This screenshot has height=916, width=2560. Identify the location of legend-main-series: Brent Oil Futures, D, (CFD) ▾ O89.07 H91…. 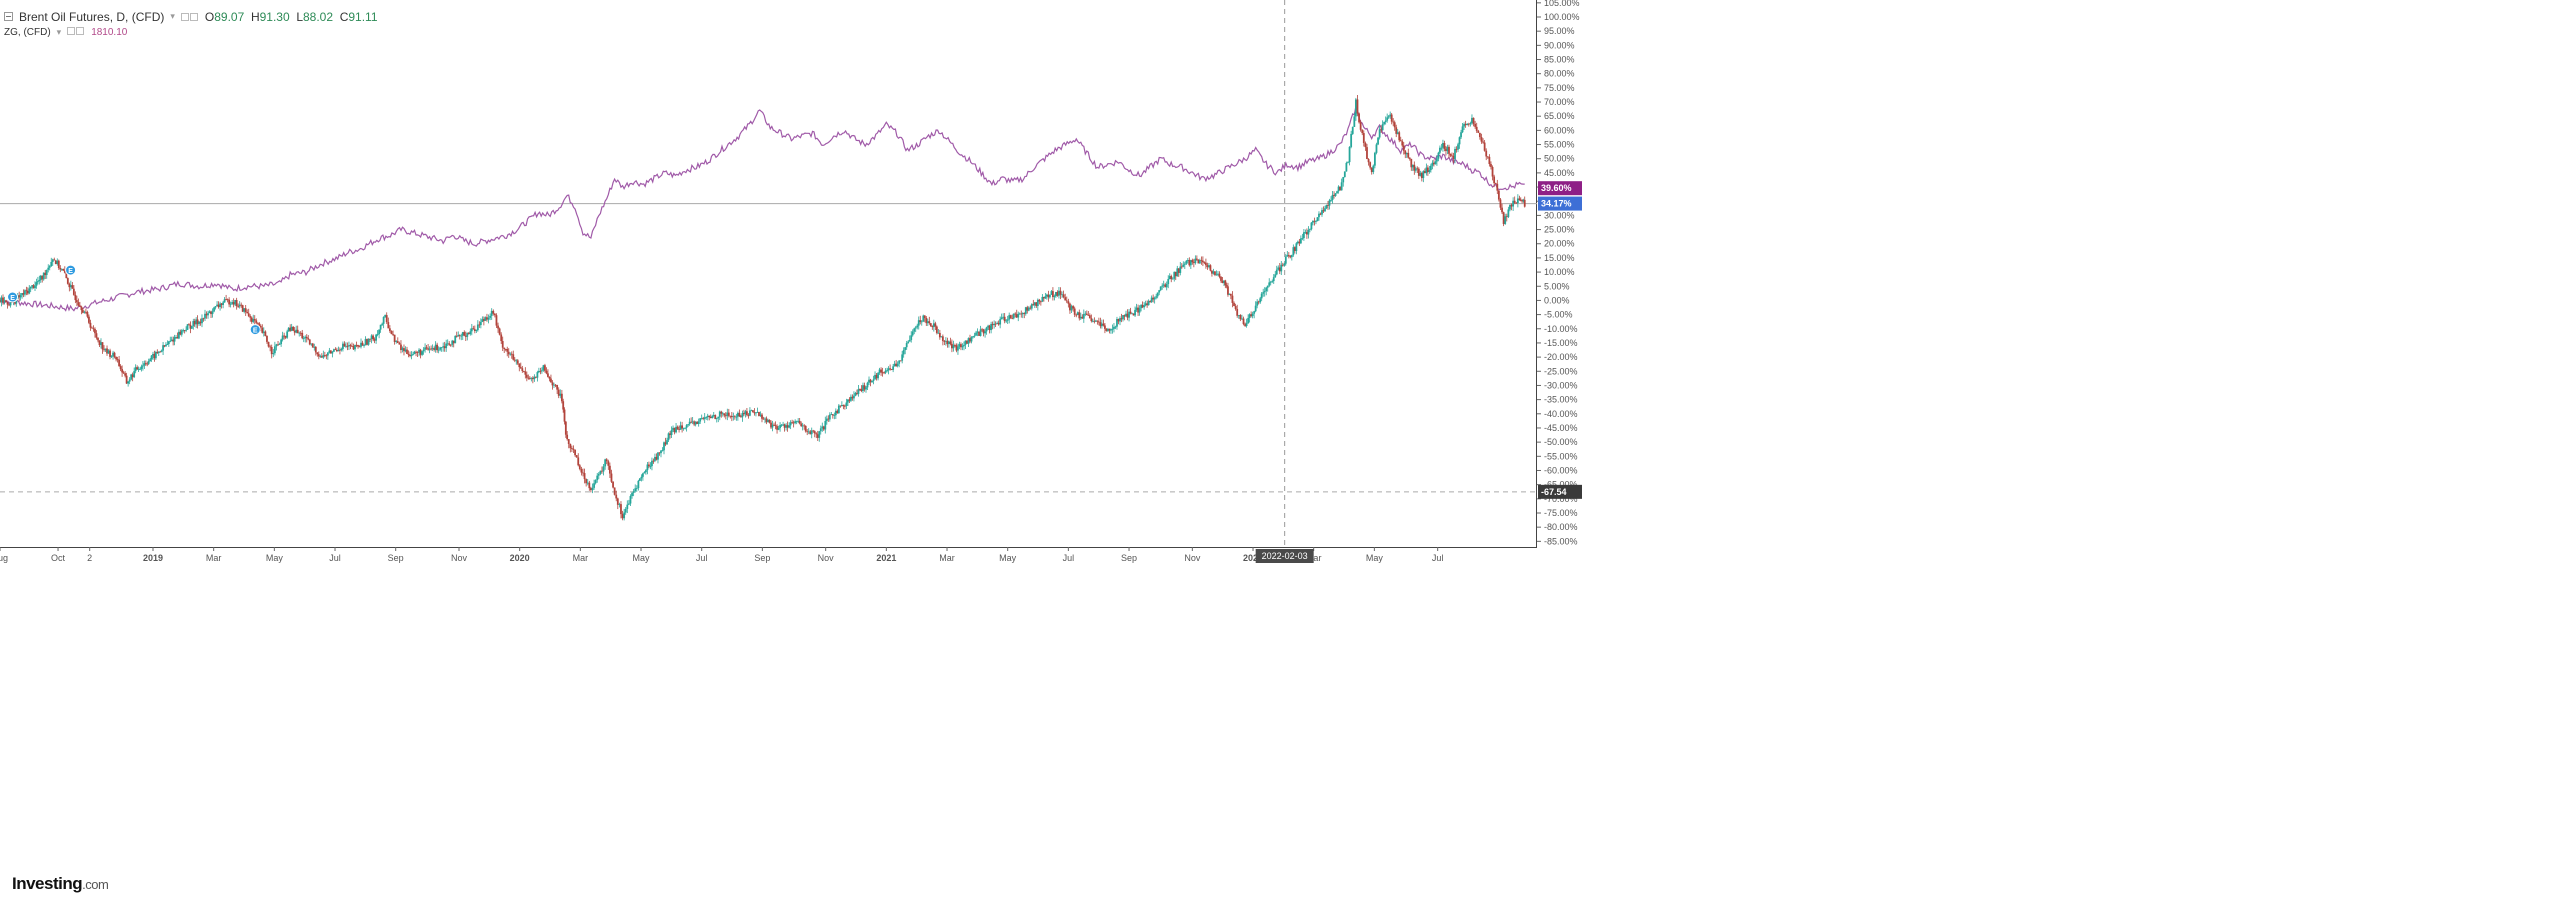
(191, 16).